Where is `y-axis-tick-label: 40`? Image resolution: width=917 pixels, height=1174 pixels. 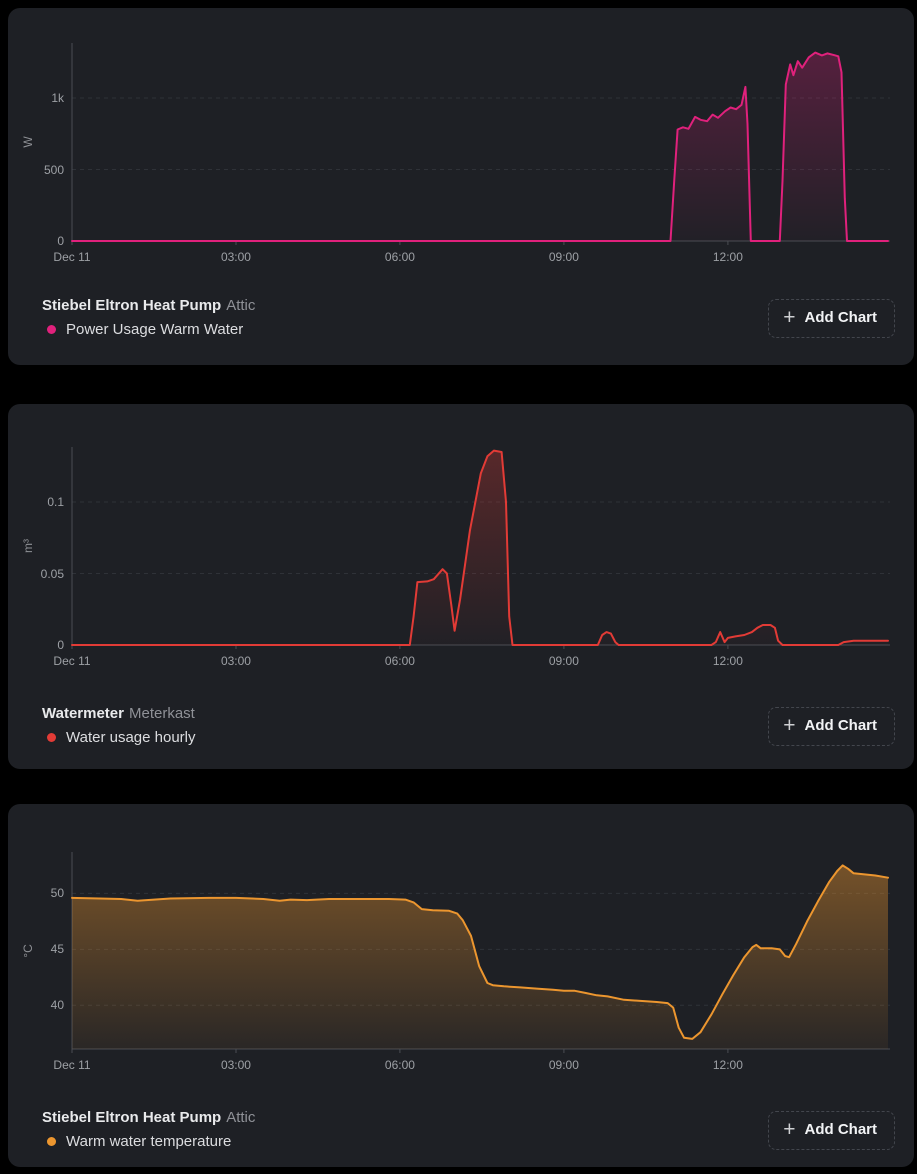 y-axis-tick-label: 40 is located at coordinates (57, 1005).